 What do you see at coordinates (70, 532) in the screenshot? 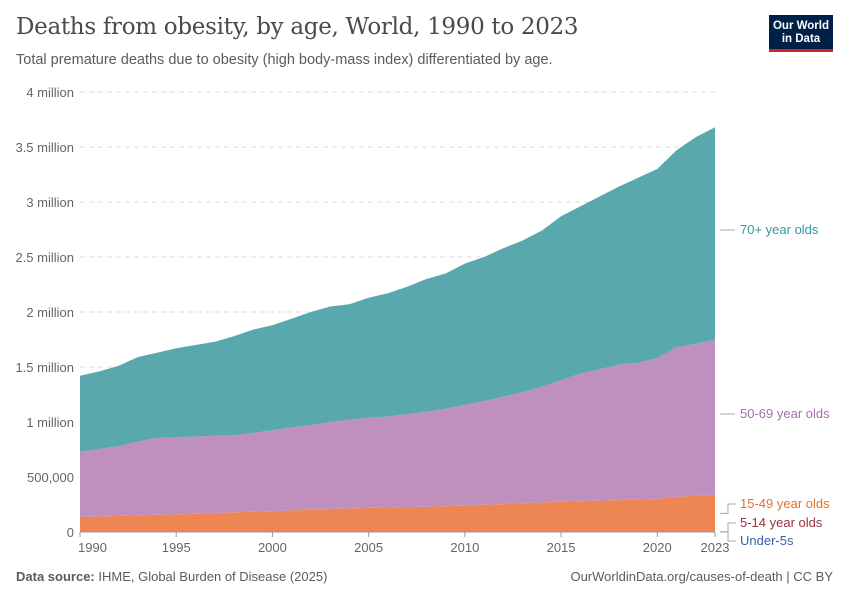
I see `y-tick-label: 0` at bounding box center [70, 532].